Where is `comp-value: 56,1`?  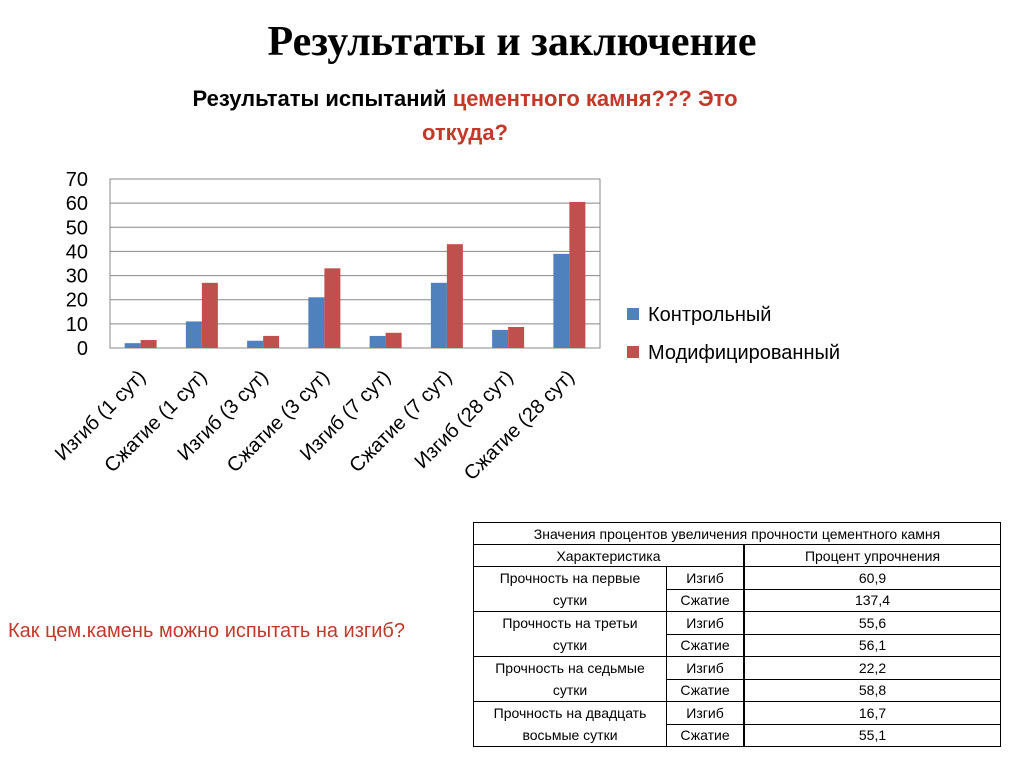
comp-value: 56,1 is located at coordinates (872, 645).